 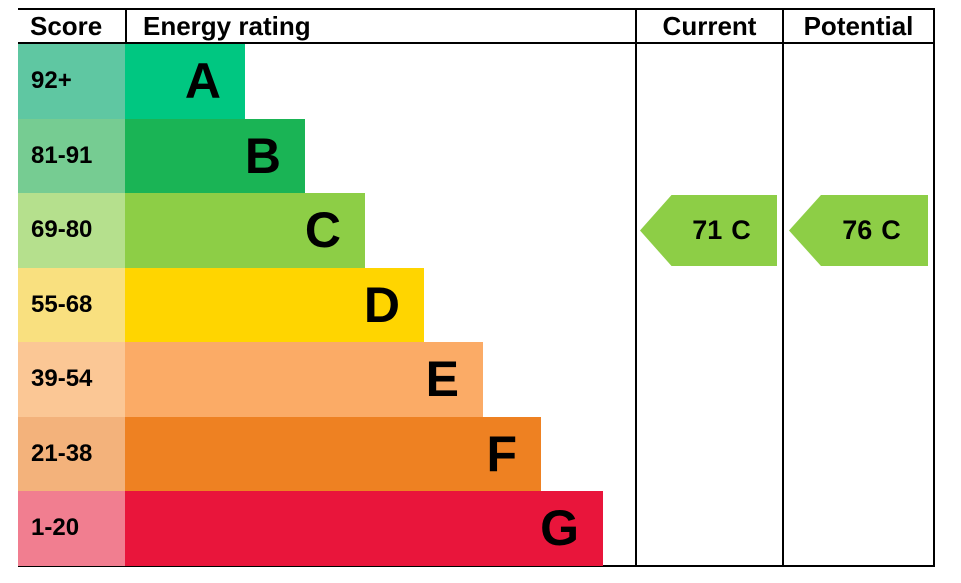 What do you see at coordinates (364, 528) in the screenshot?
I see `band-bar: G` at bounding box center [364, 528].